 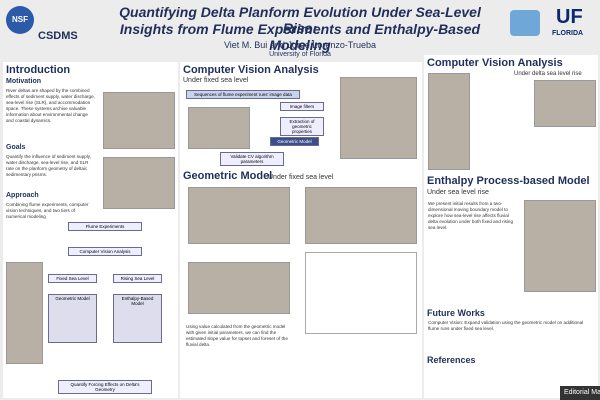 I want to click on heading: Geometric Model, so click(x=228, y=176).